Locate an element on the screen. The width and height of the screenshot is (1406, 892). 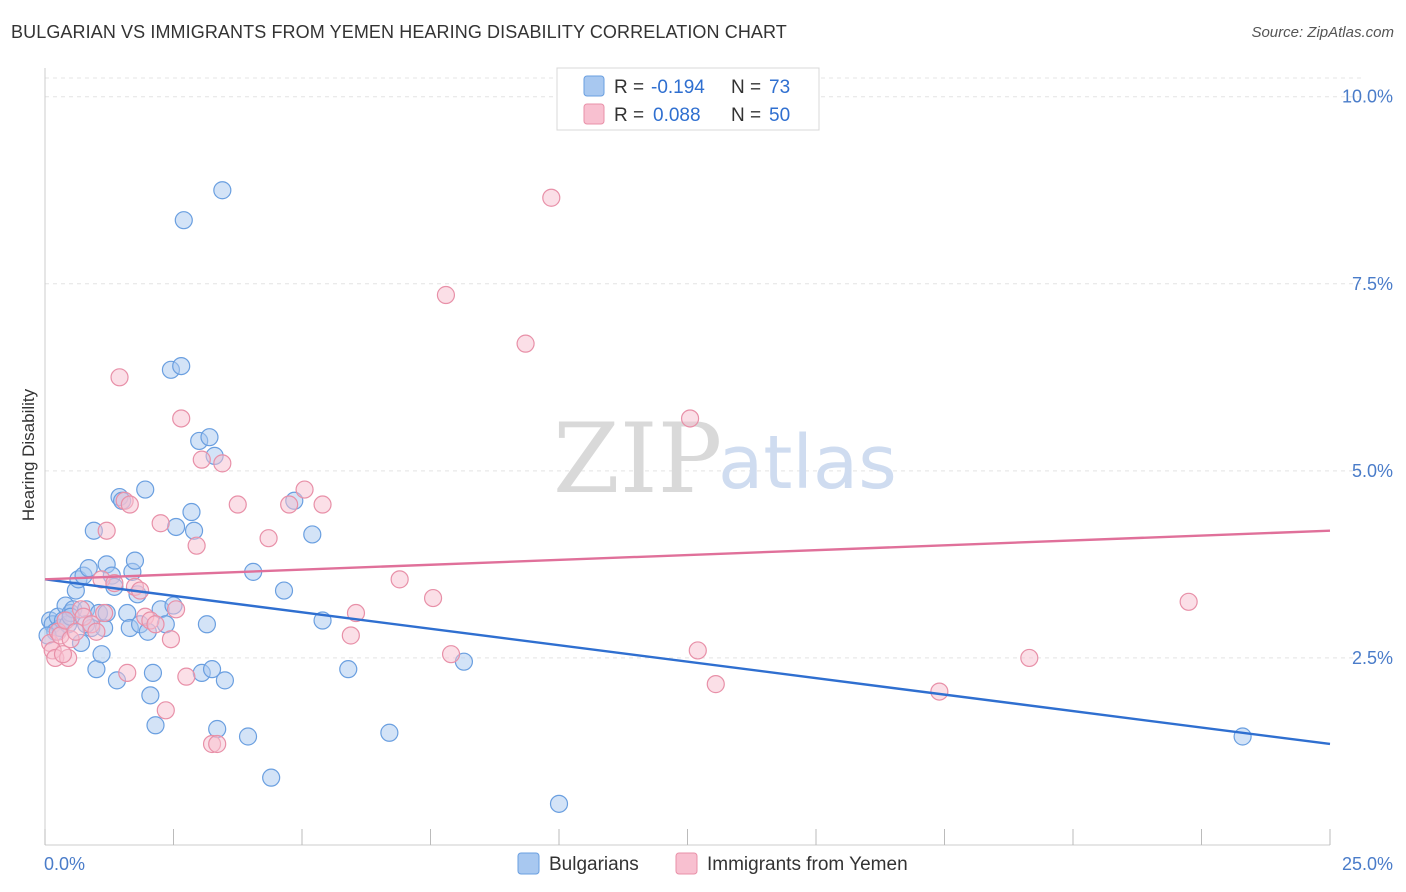
chart-source: Source: ZipAtlas.com is located at coordinates (1322, 32).